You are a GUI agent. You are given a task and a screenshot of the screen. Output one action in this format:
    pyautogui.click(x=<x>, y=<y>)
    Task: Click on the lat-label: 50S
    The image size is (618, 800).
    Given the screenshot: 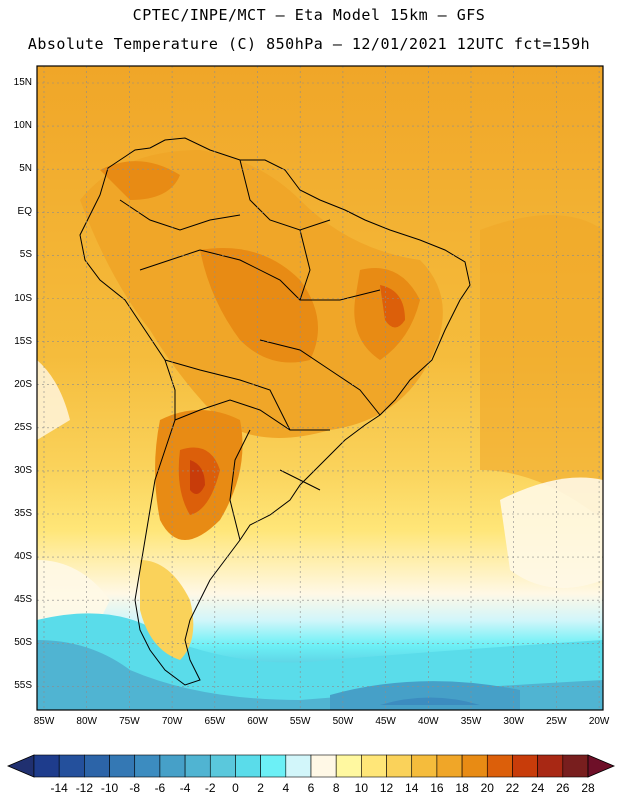 What is the action you would take?
    pyautogui.click(x=23, y=643)
    